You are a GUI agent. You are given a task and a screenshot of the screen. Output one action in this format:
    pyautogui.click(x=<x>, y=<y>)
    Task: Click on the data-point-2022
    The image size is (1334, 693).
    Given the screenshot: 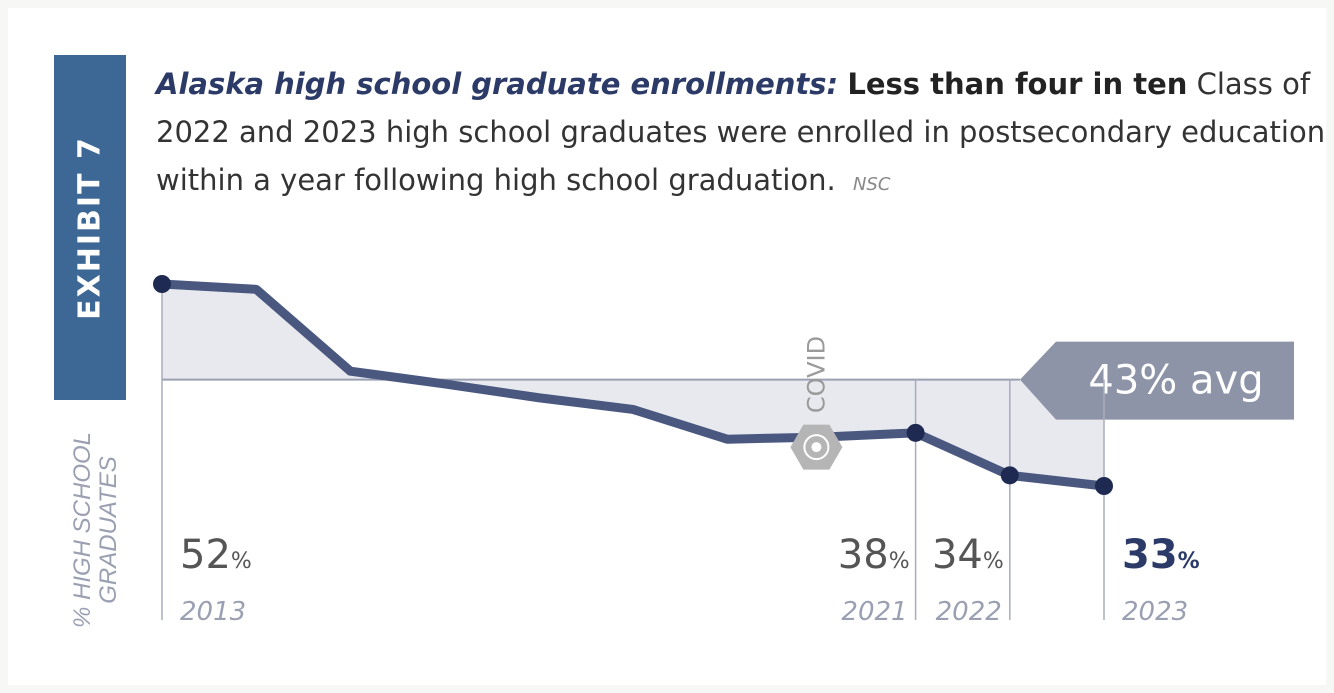 What is the action you would take?
    pyautogui.click(x=1009, y=475)
    